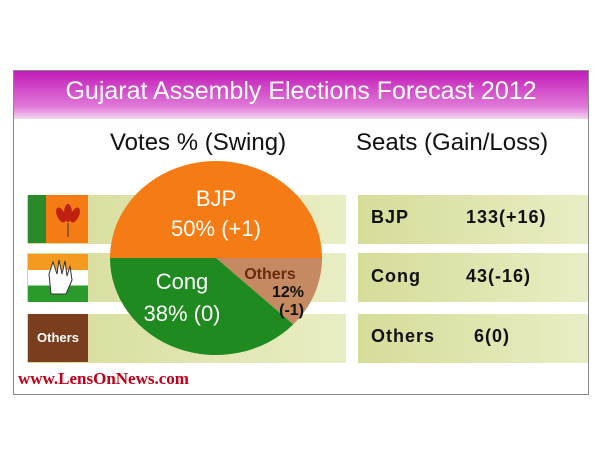  Describe the element at coordinates (492, 336) in the screenshot. I see `seat-value-others: 6(0)` at that location.